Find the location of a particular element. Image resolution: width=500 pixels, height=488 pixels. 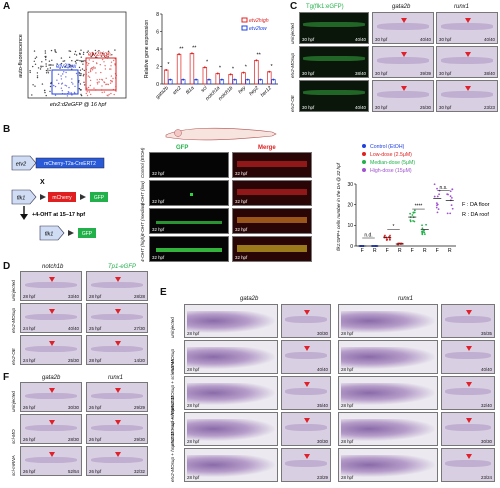

e-closeup-image: 30/30 is located at coordinates (306, 321).